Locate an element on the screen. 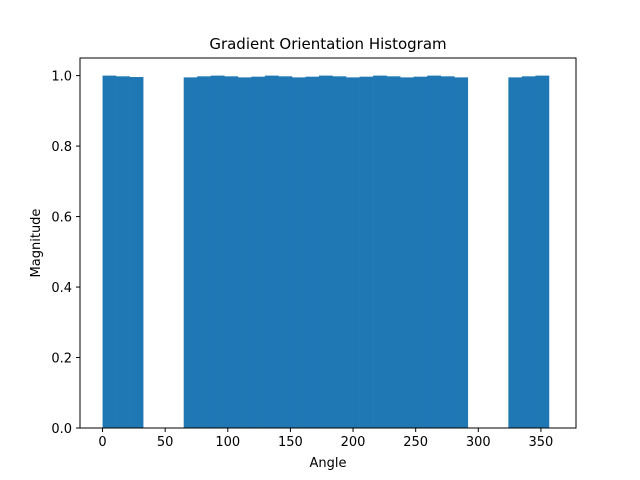  x-axis-label: Angle is located at coordinates (328, 463).